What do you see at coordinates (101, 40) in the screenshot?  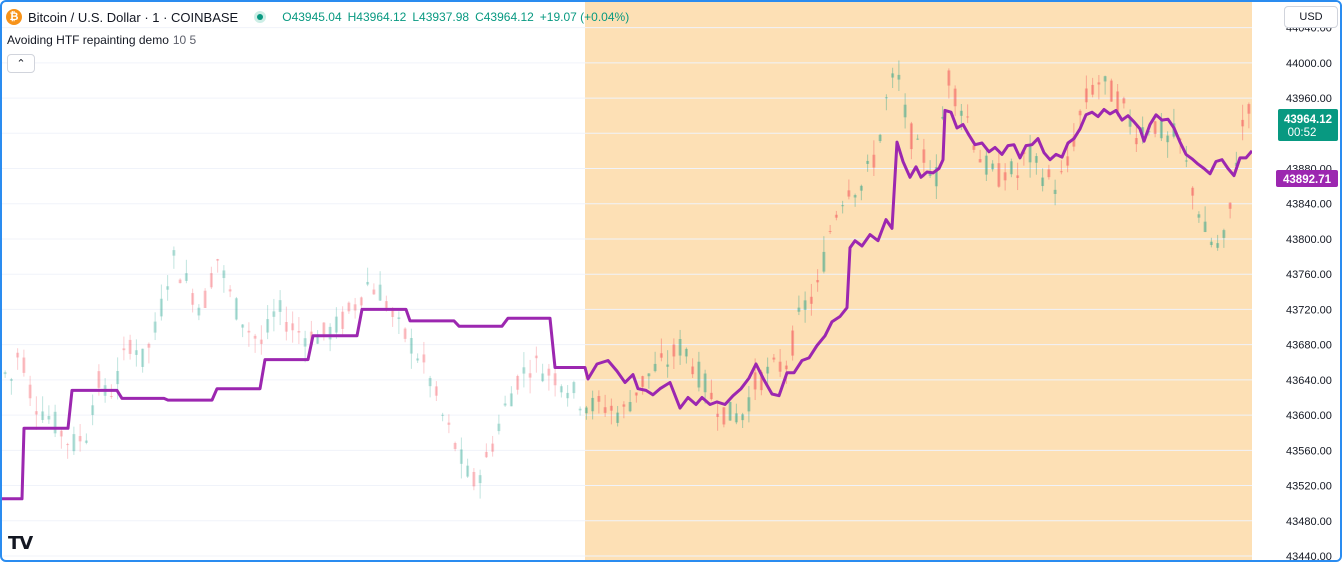 I see `indicator-legend: Avoiding HTF repainting demo 10 5` at bounding box center [101, 40].